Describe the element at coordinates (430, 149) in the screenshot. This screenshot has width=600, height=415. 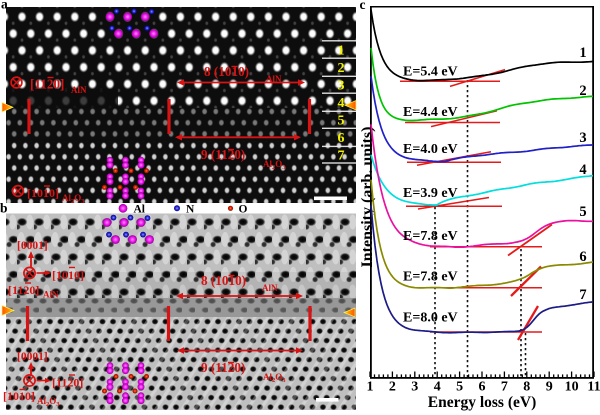
I see `svg-text: E=4.0 eV` at that location.